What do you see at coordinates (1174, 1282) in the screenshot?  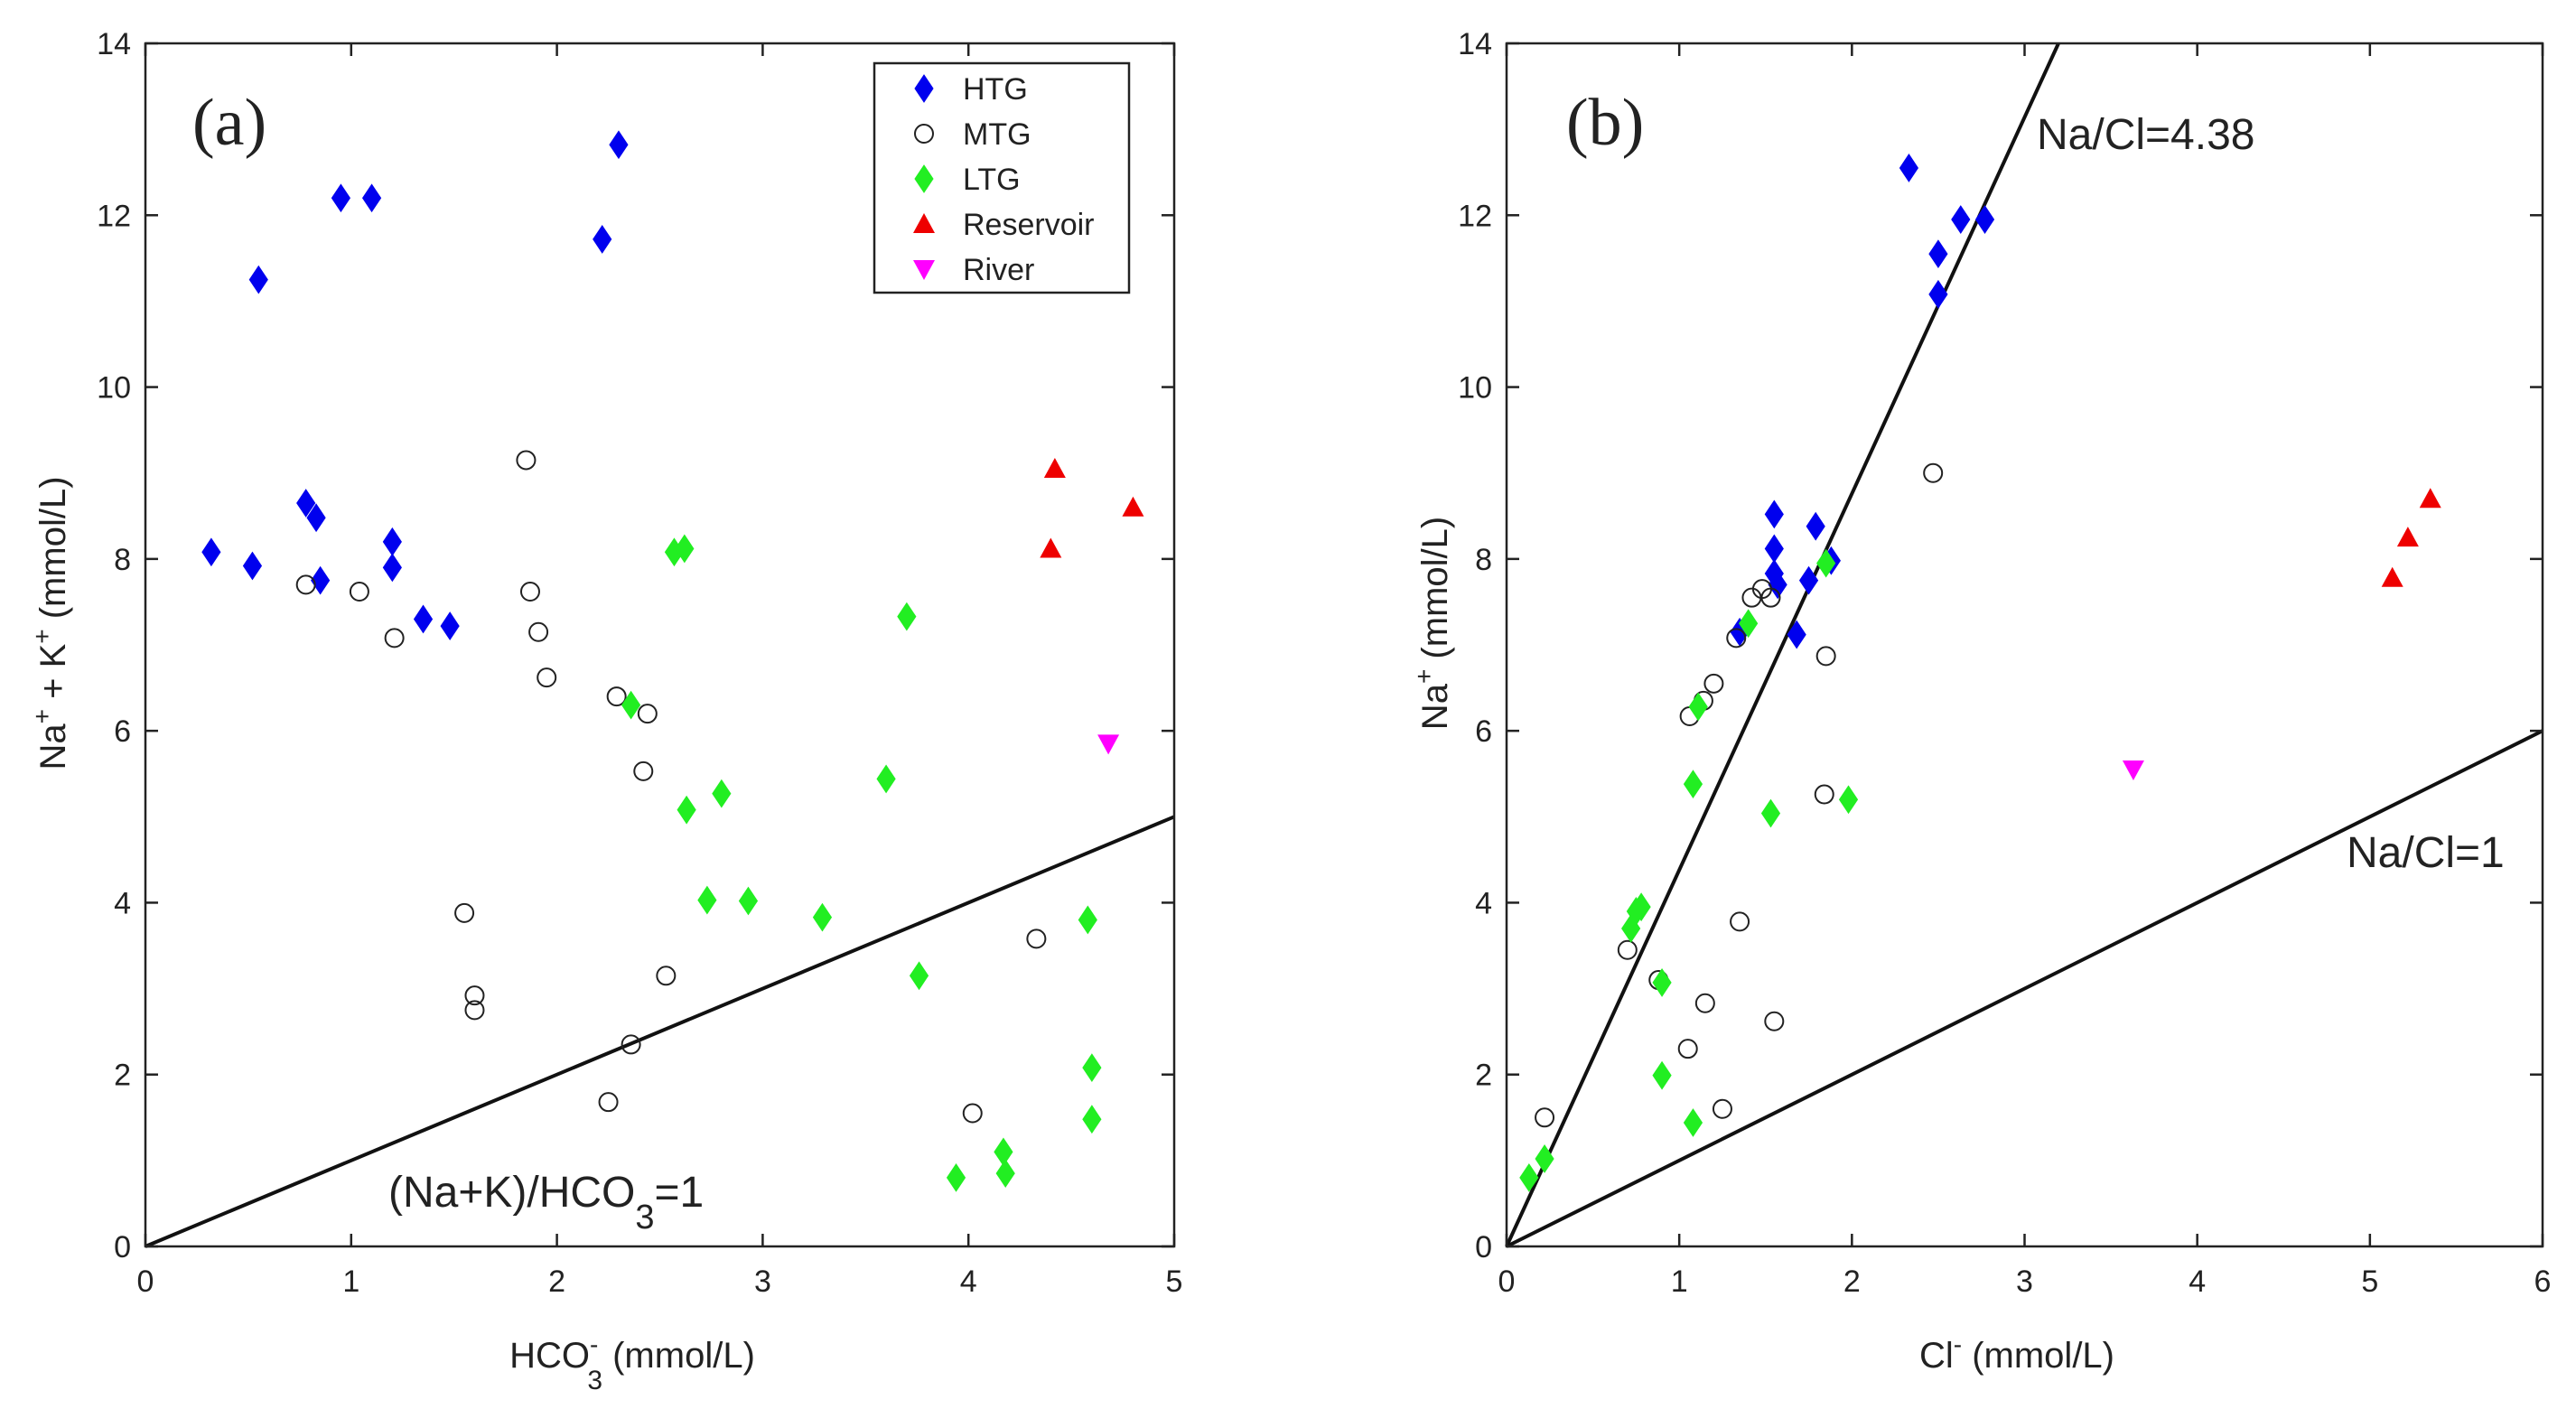 I see `panel-a-x-tick-label: 5` at bounding box center [1174, 1282].